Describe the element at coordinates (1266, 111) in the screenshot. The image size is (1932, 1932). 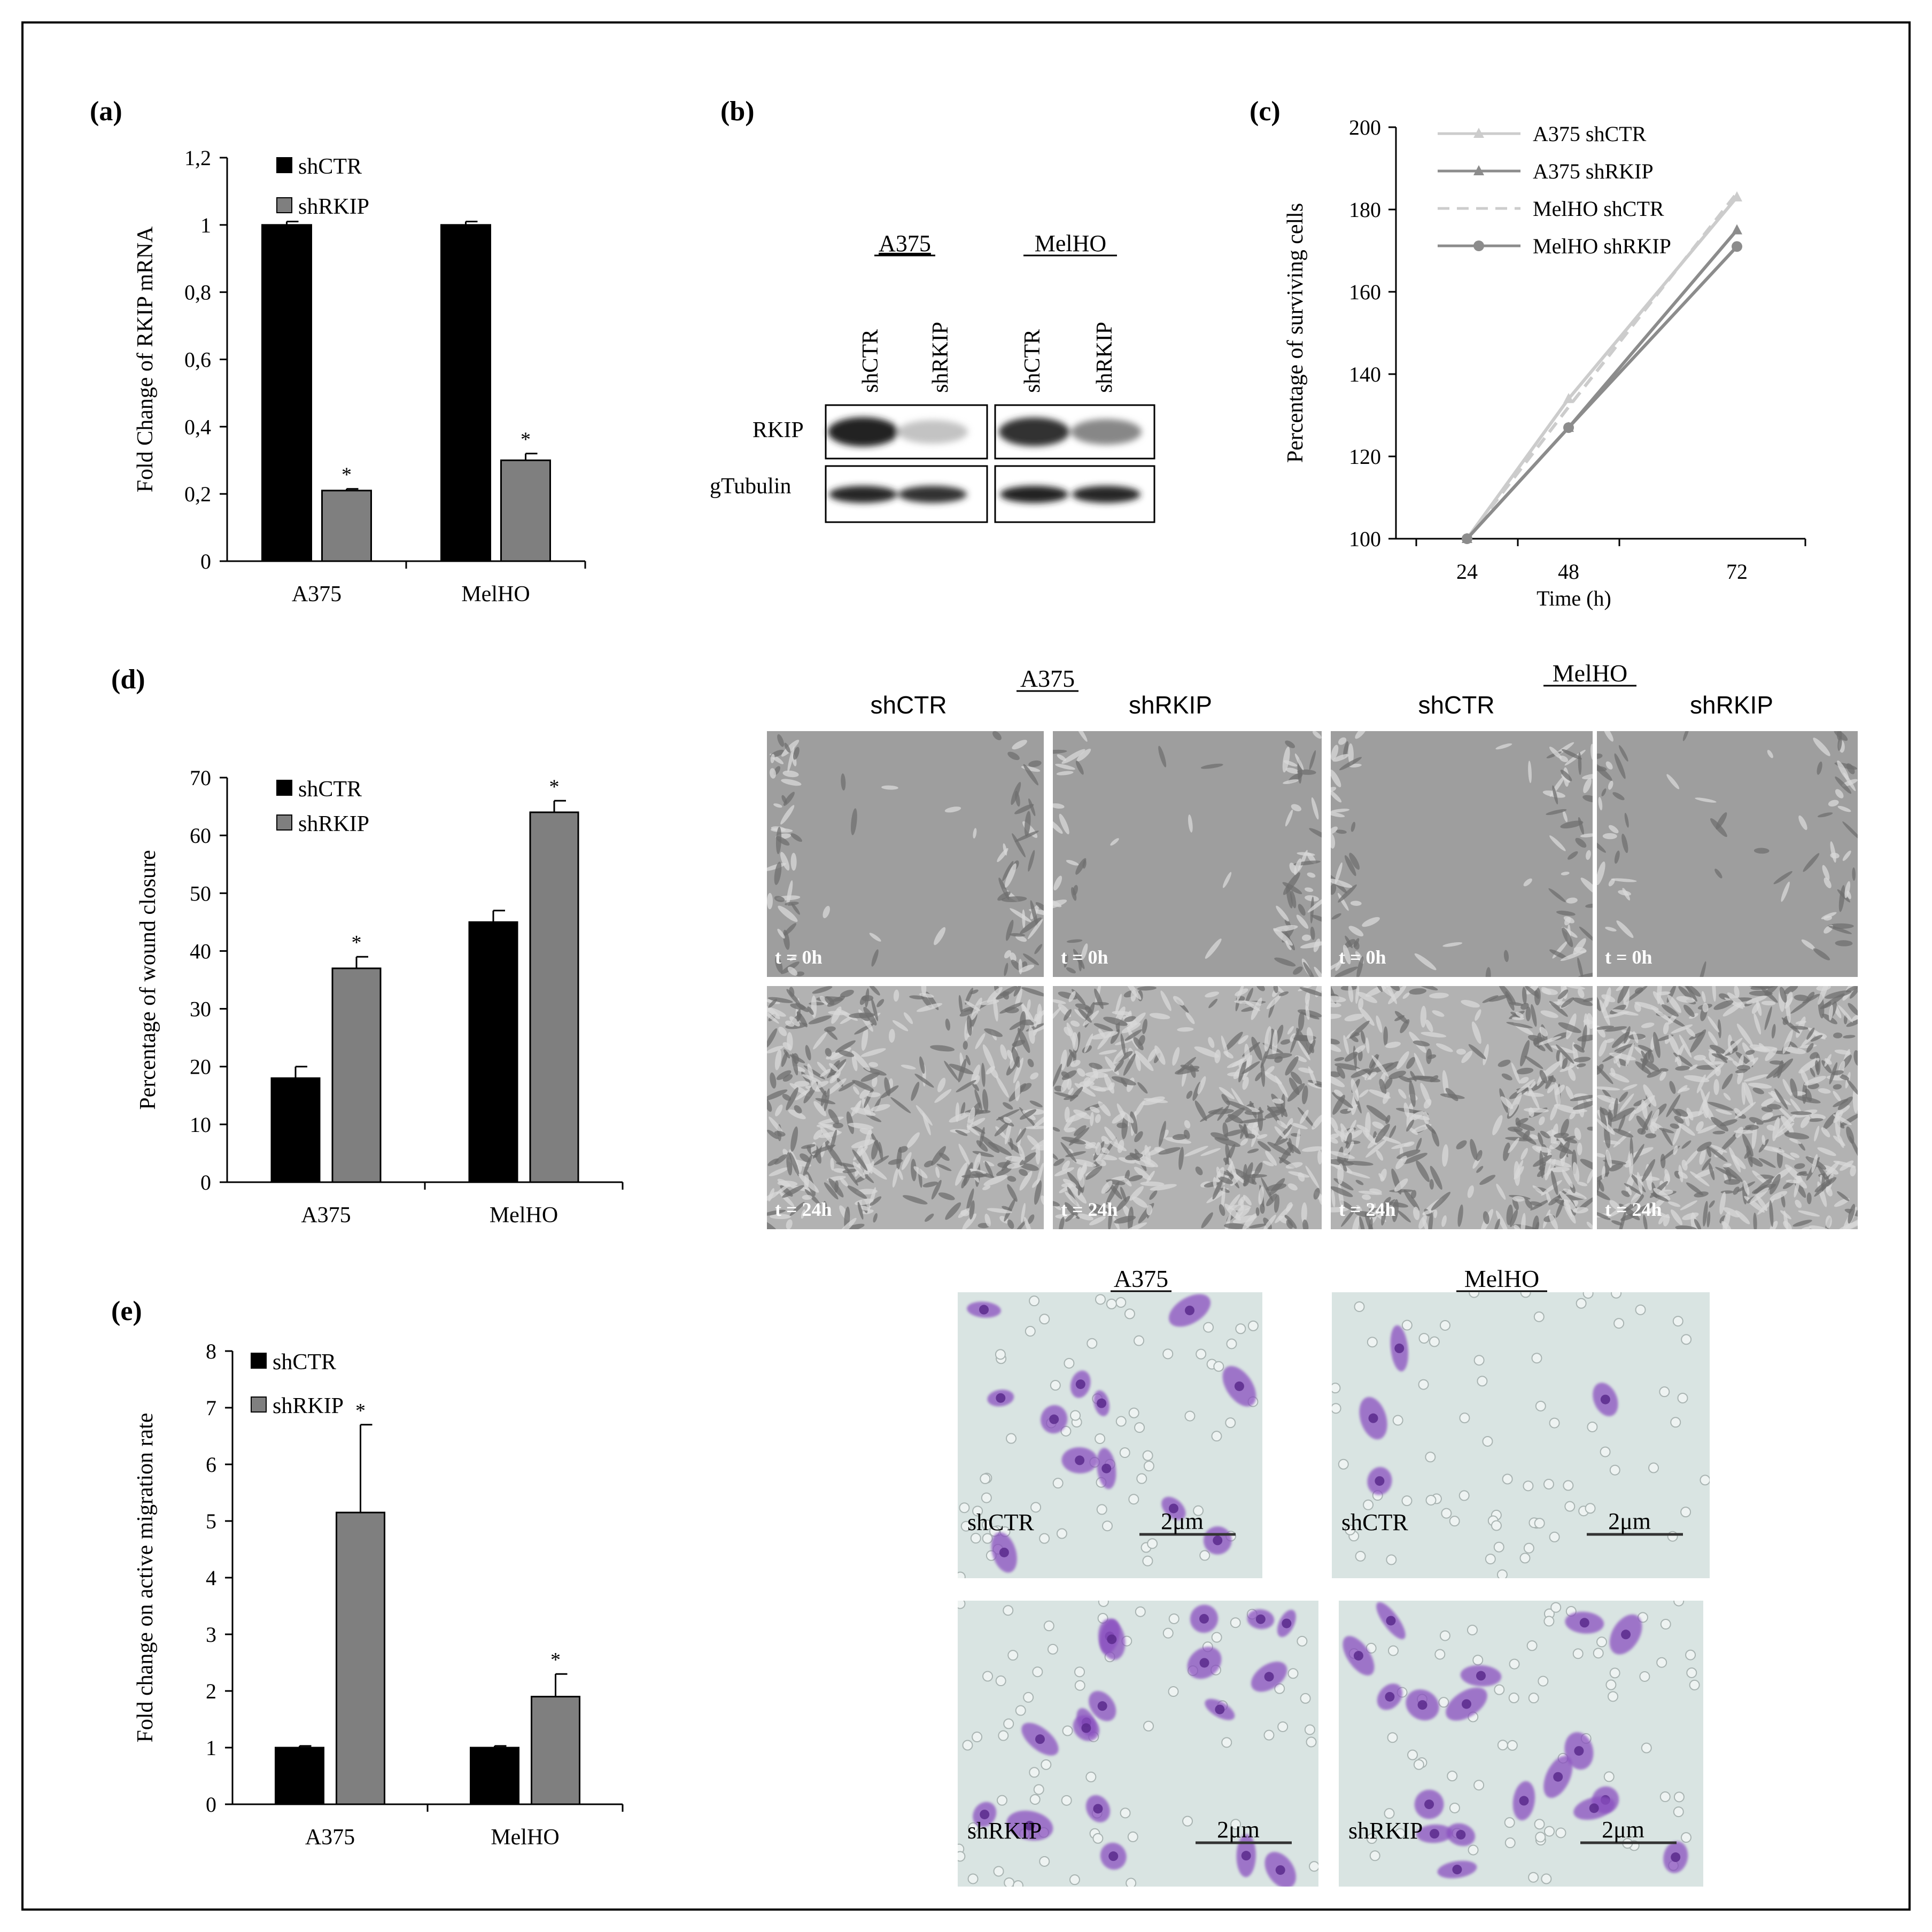
I see `panel-c-letter: (c)` at that location.